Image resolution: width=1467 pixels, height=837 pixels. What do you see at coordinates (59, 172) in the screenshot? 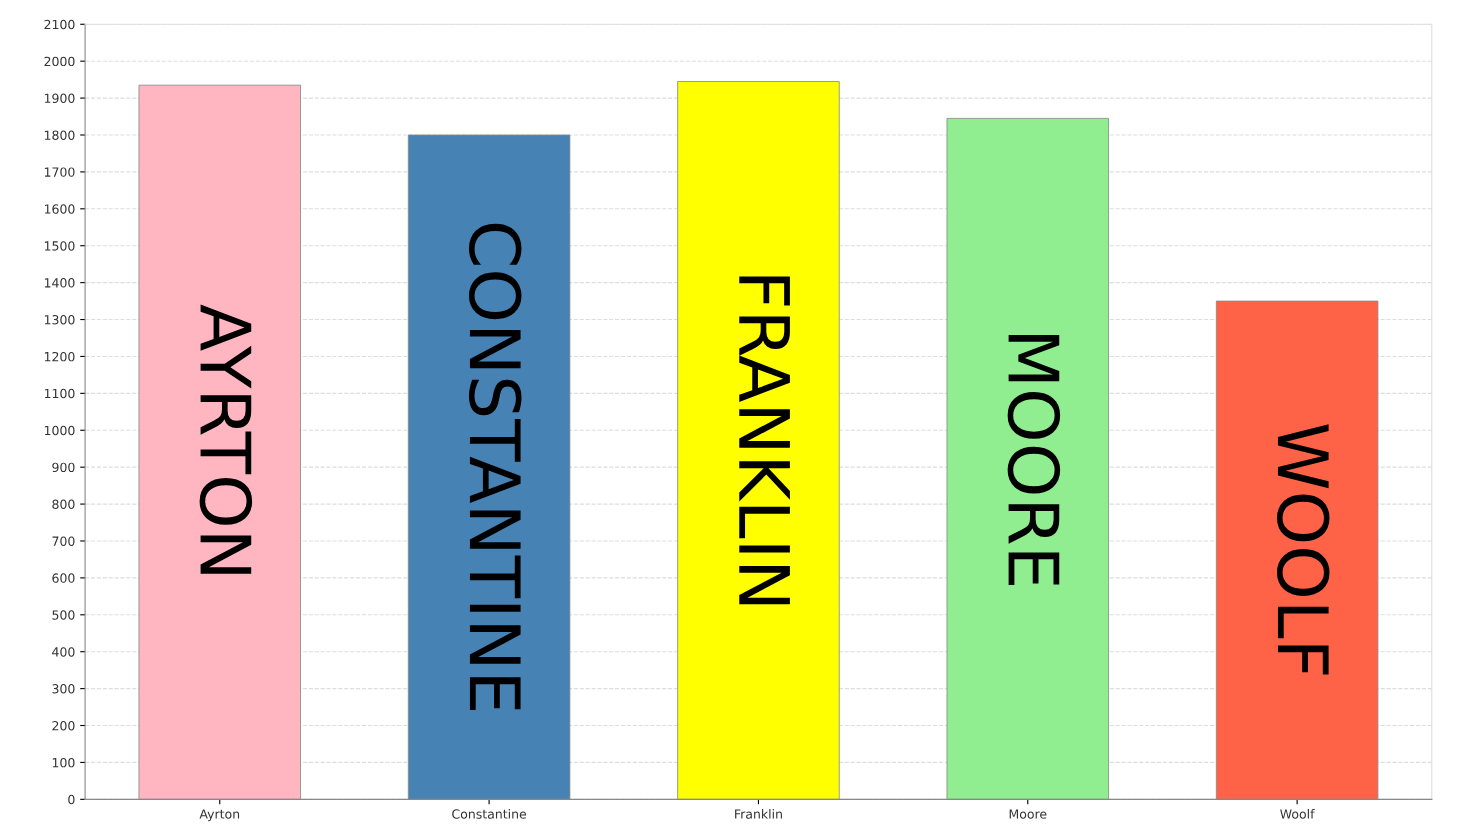
I see `y-tick-label: 1700` at bounding box center [59, 172].